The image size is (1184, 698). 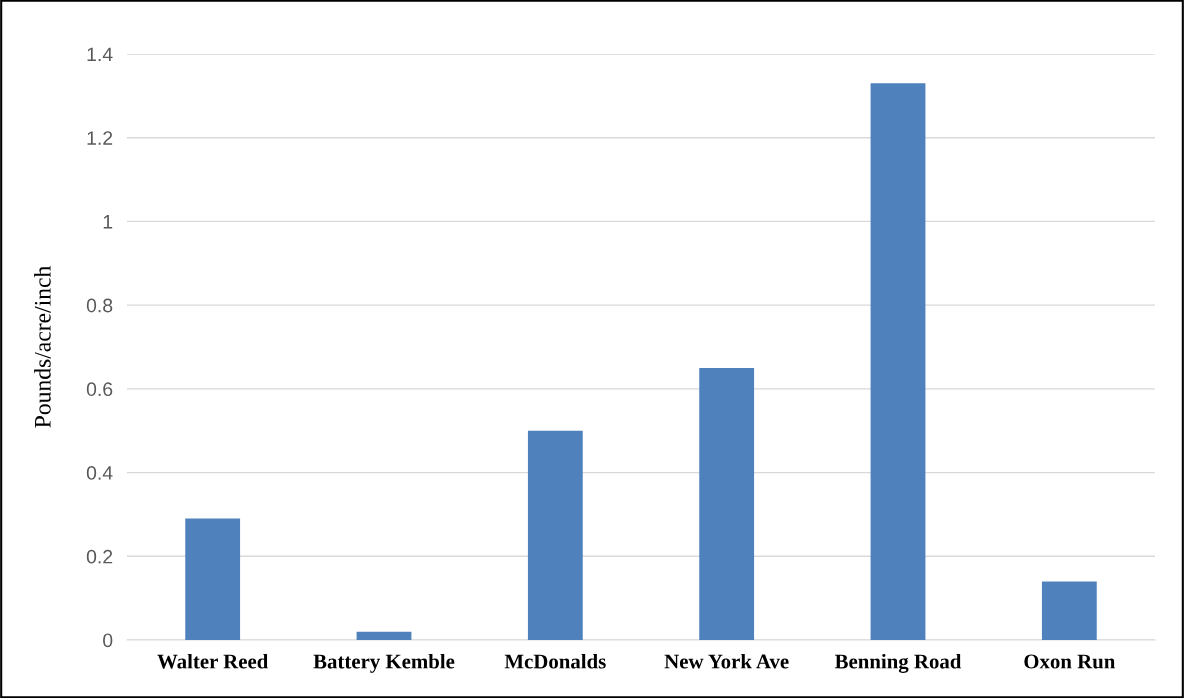 What do you see at coordinates (108, 222) in the screenshot?
I see `y-tick-label: 1` at bounding box center [108, 222].